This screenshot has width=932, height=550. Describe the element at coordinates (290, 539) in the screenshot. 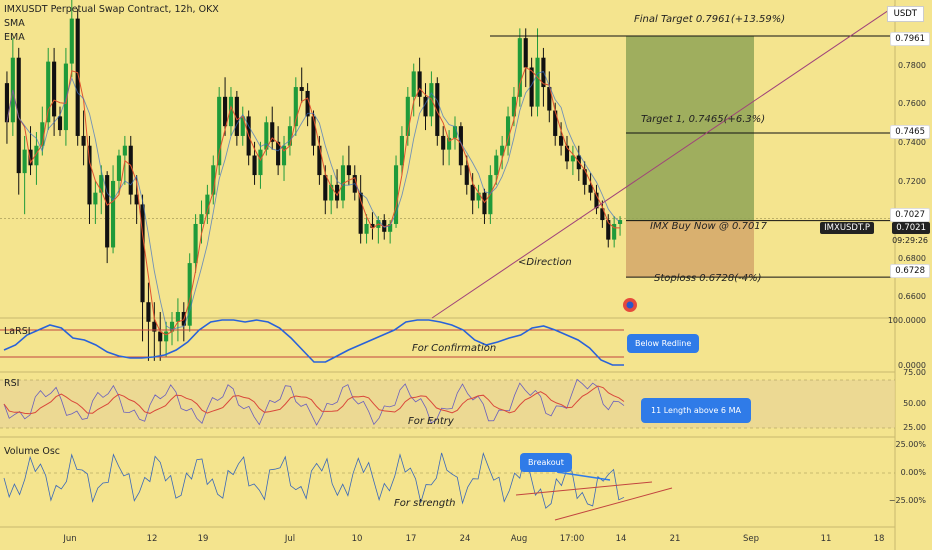

I see `time-axis-label: Jul` at that location.